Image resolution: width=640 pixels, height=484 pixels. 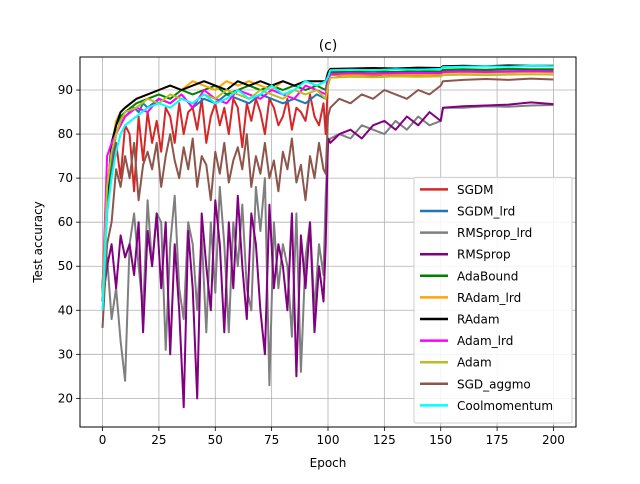 I want to click on x-tick-label: 200, so click(x=553, y=440).